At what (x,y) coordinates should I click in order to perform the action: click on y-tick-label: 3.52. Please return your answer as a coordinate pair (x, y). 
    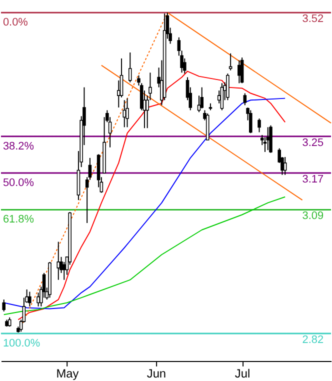
    Looking at the image, I should click on (313, 19).